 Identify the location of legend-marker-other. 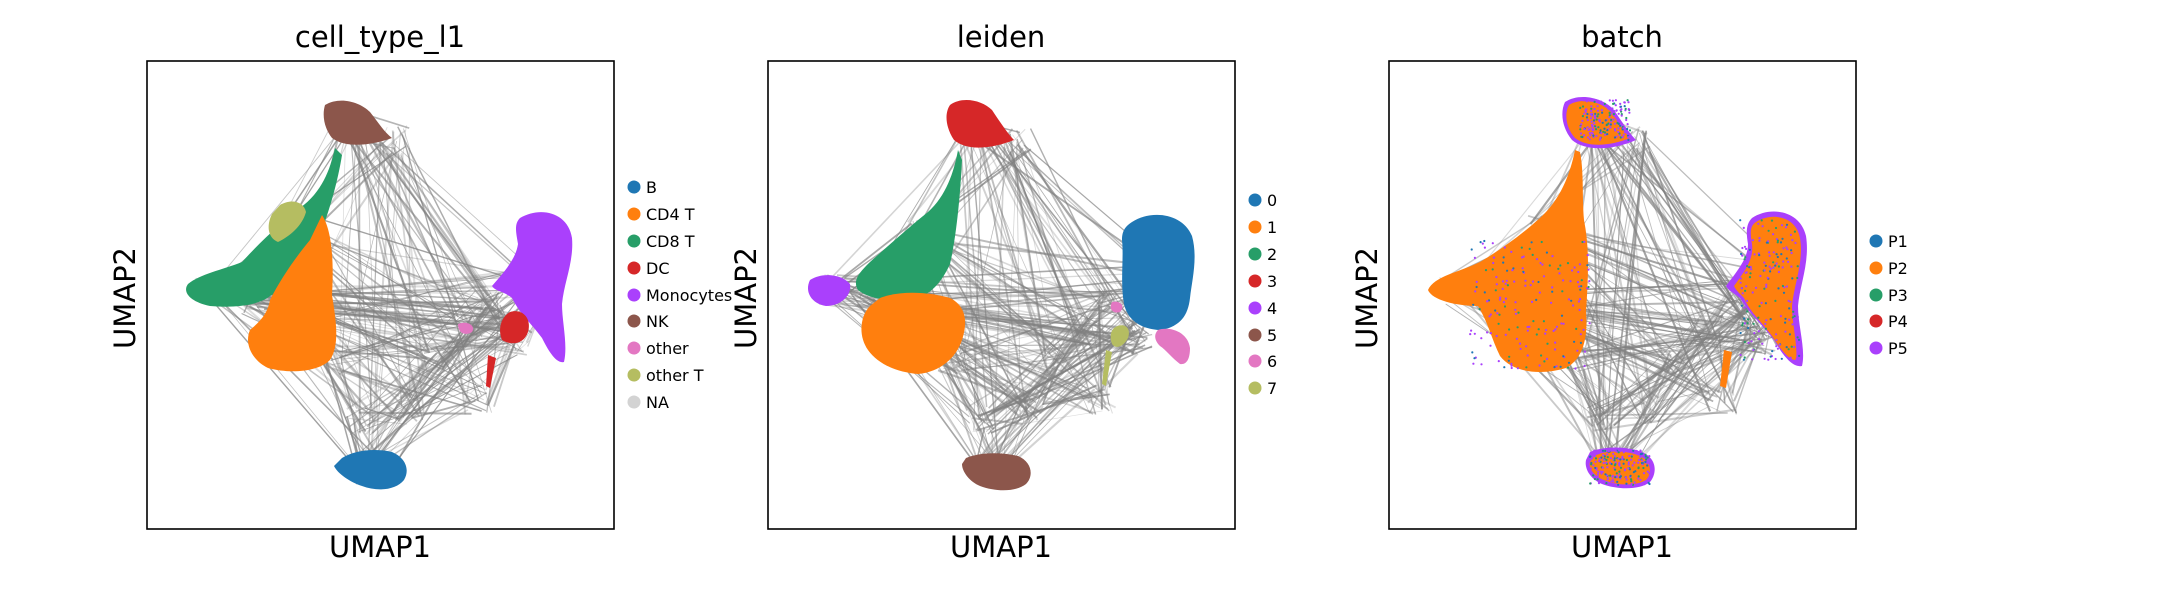
(634, 348).